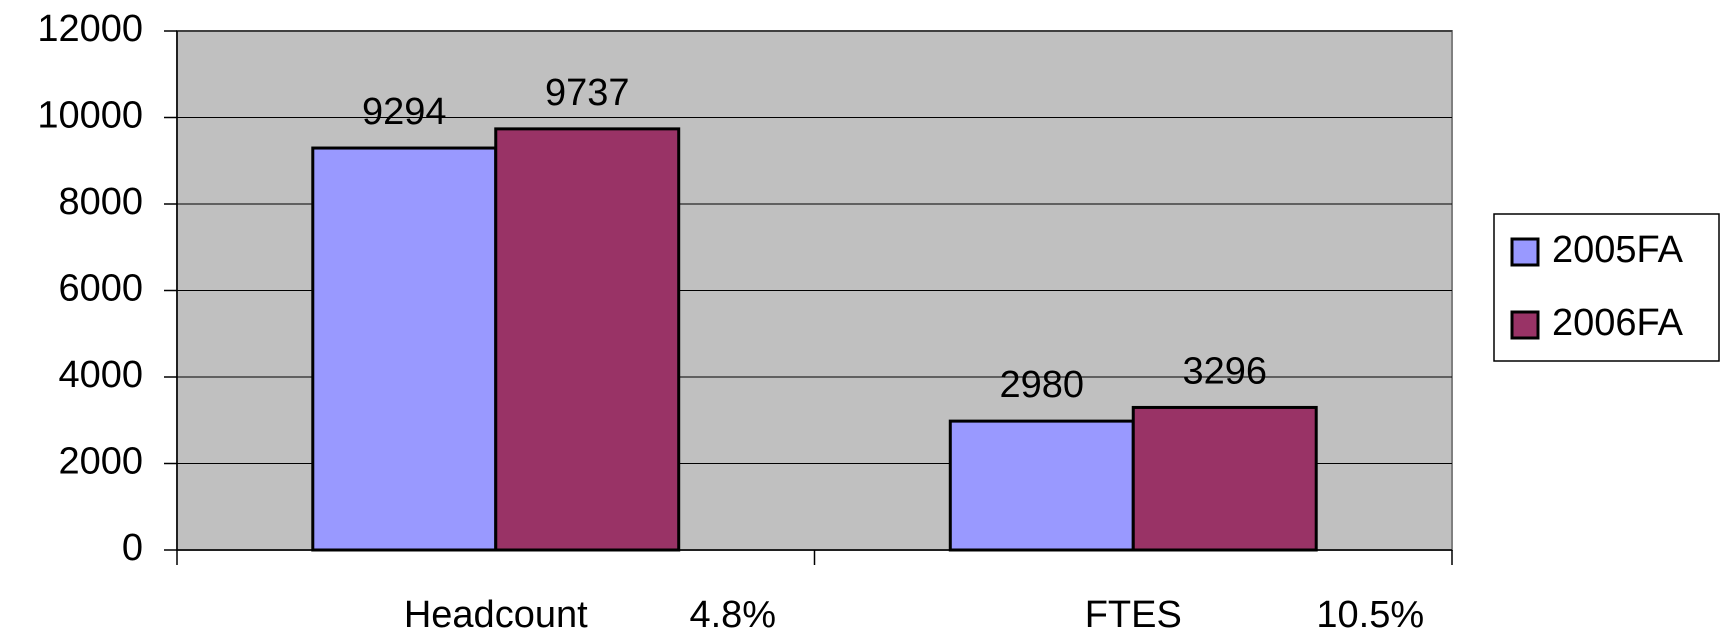  What do you see at coordinates (1618, 250) in the screenshot?
I see `legend-label: 2005FA` at bounding box center [1618, 250].